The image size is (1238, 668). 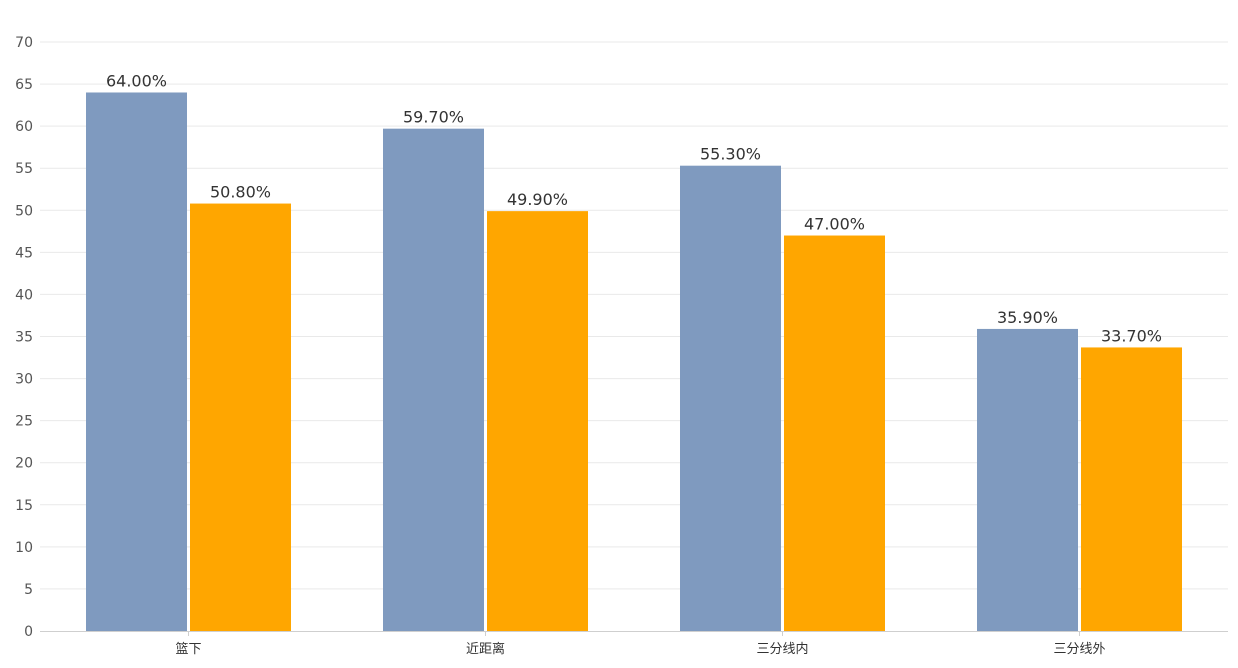 What do you see at coordinates (24, 295) in the screenshot?
I see `y-tick-label: 40` at bounding box center [24, 295].